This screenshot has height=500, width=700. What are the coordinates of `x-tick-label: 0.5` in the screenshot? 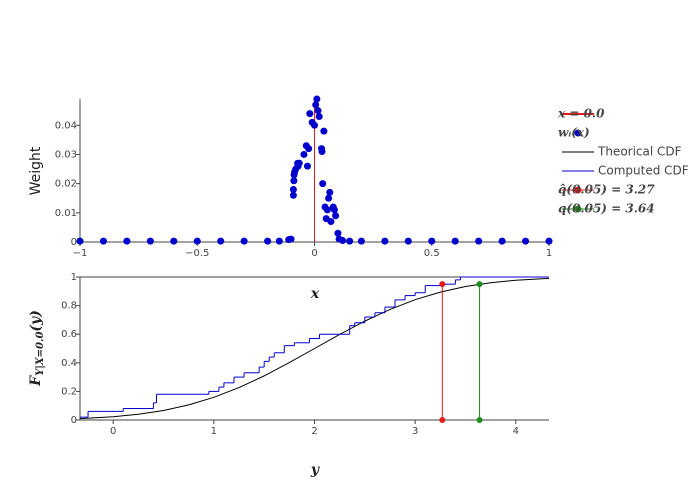 It's located at (432, 253).